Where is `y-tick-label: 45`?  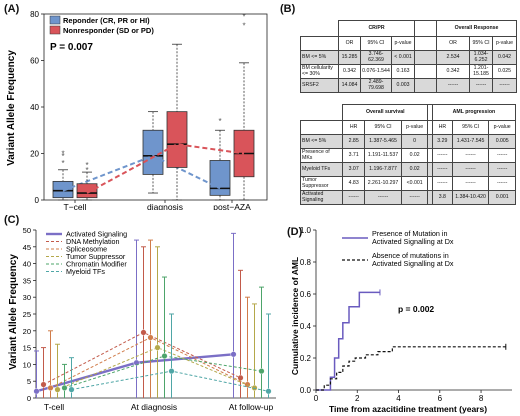
y-tick-label: 45 is located at coordinates (27, 247).